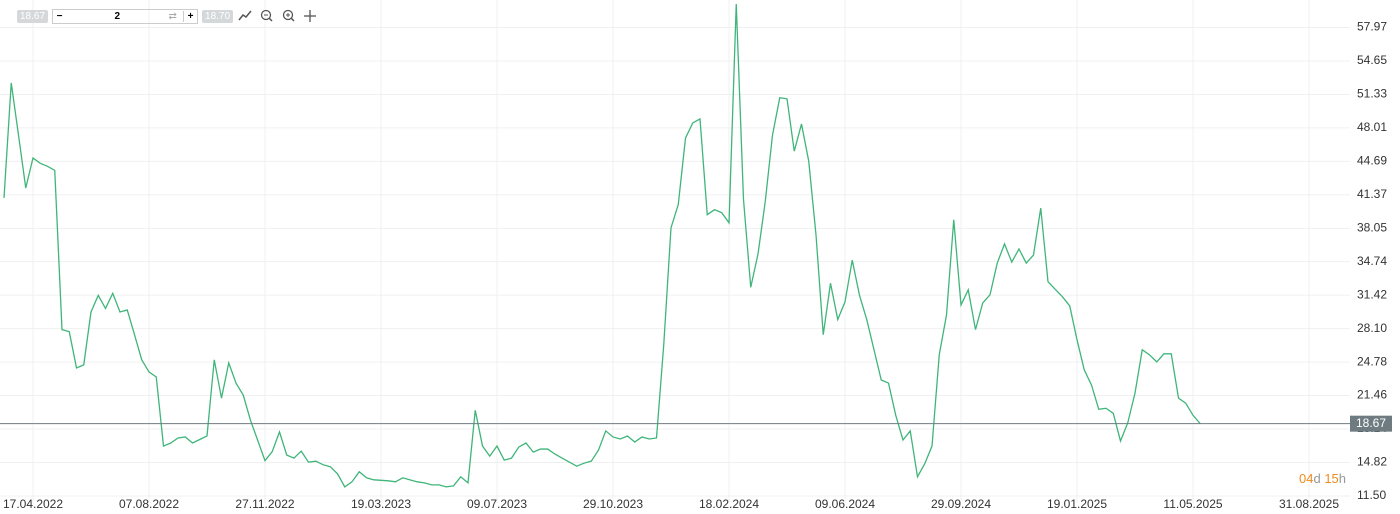 This screenshot has height=514, width=1400. What do you see at coordinates (1372, 194) in the screenshot?
I see `y-tick-label: 41.37` at bounding box center [1372, 194].